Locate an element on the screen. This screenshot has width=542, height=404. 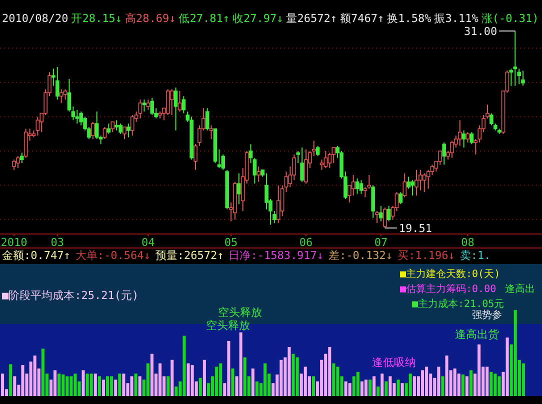
text: 收27.97↓ is located at coordinates (258, 18).